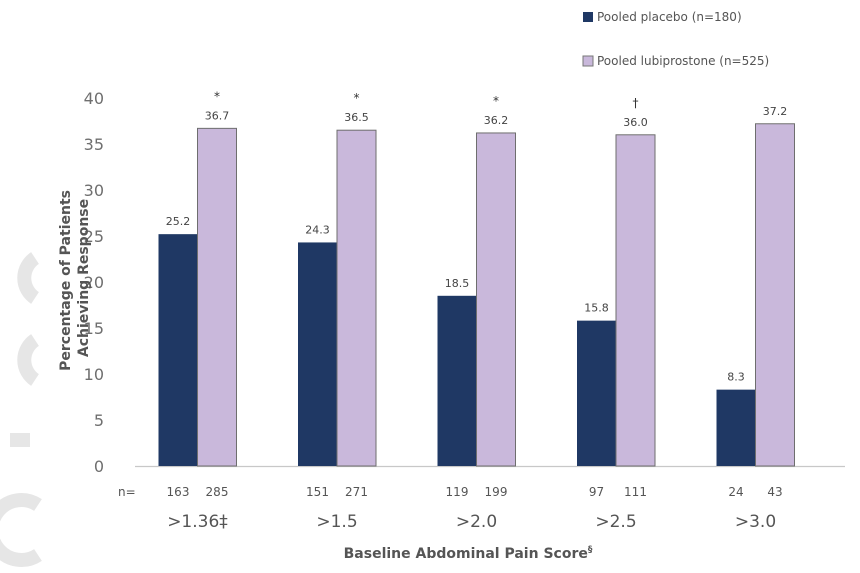  Describe the element at coordinates (457, 283) in the screenshot. I see `data-label: 18.5` at that location.